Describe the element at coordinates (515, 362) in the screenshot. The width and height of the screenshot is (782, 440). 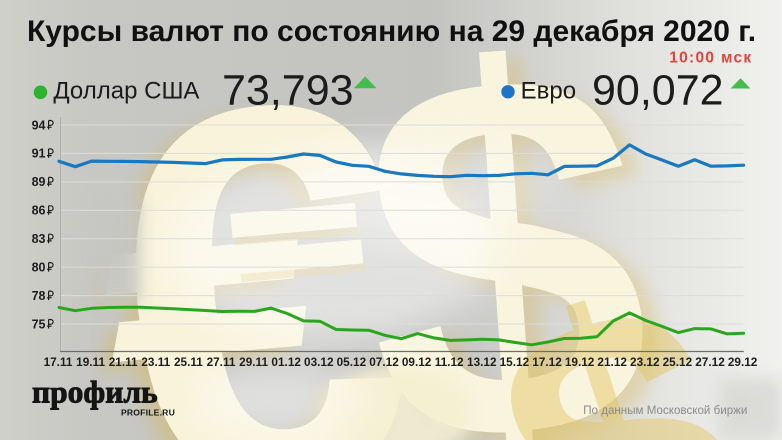
I see `svg-text: 15.12` at that location.